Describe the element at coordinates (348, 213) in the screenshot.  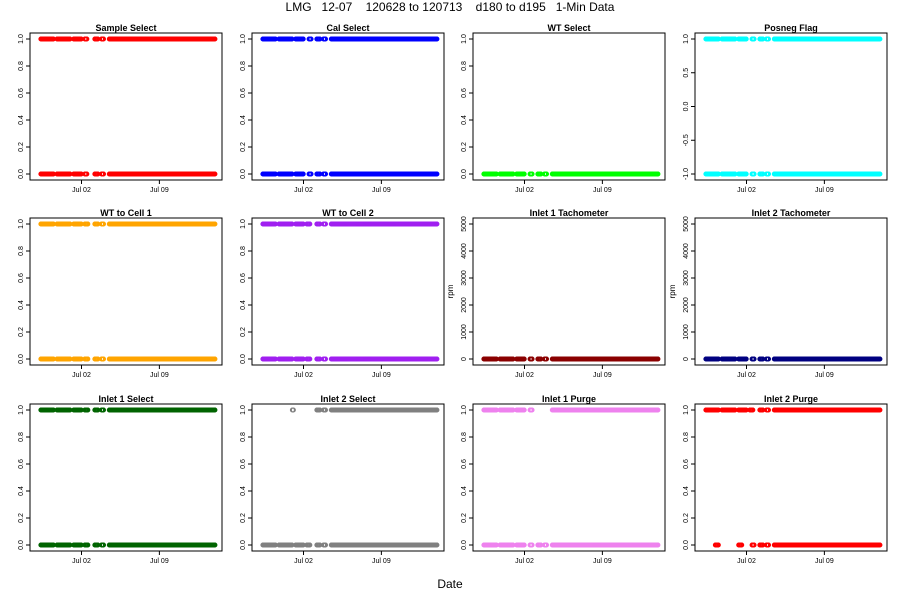
I see `panel-title: WT to Cell 2` at that location.